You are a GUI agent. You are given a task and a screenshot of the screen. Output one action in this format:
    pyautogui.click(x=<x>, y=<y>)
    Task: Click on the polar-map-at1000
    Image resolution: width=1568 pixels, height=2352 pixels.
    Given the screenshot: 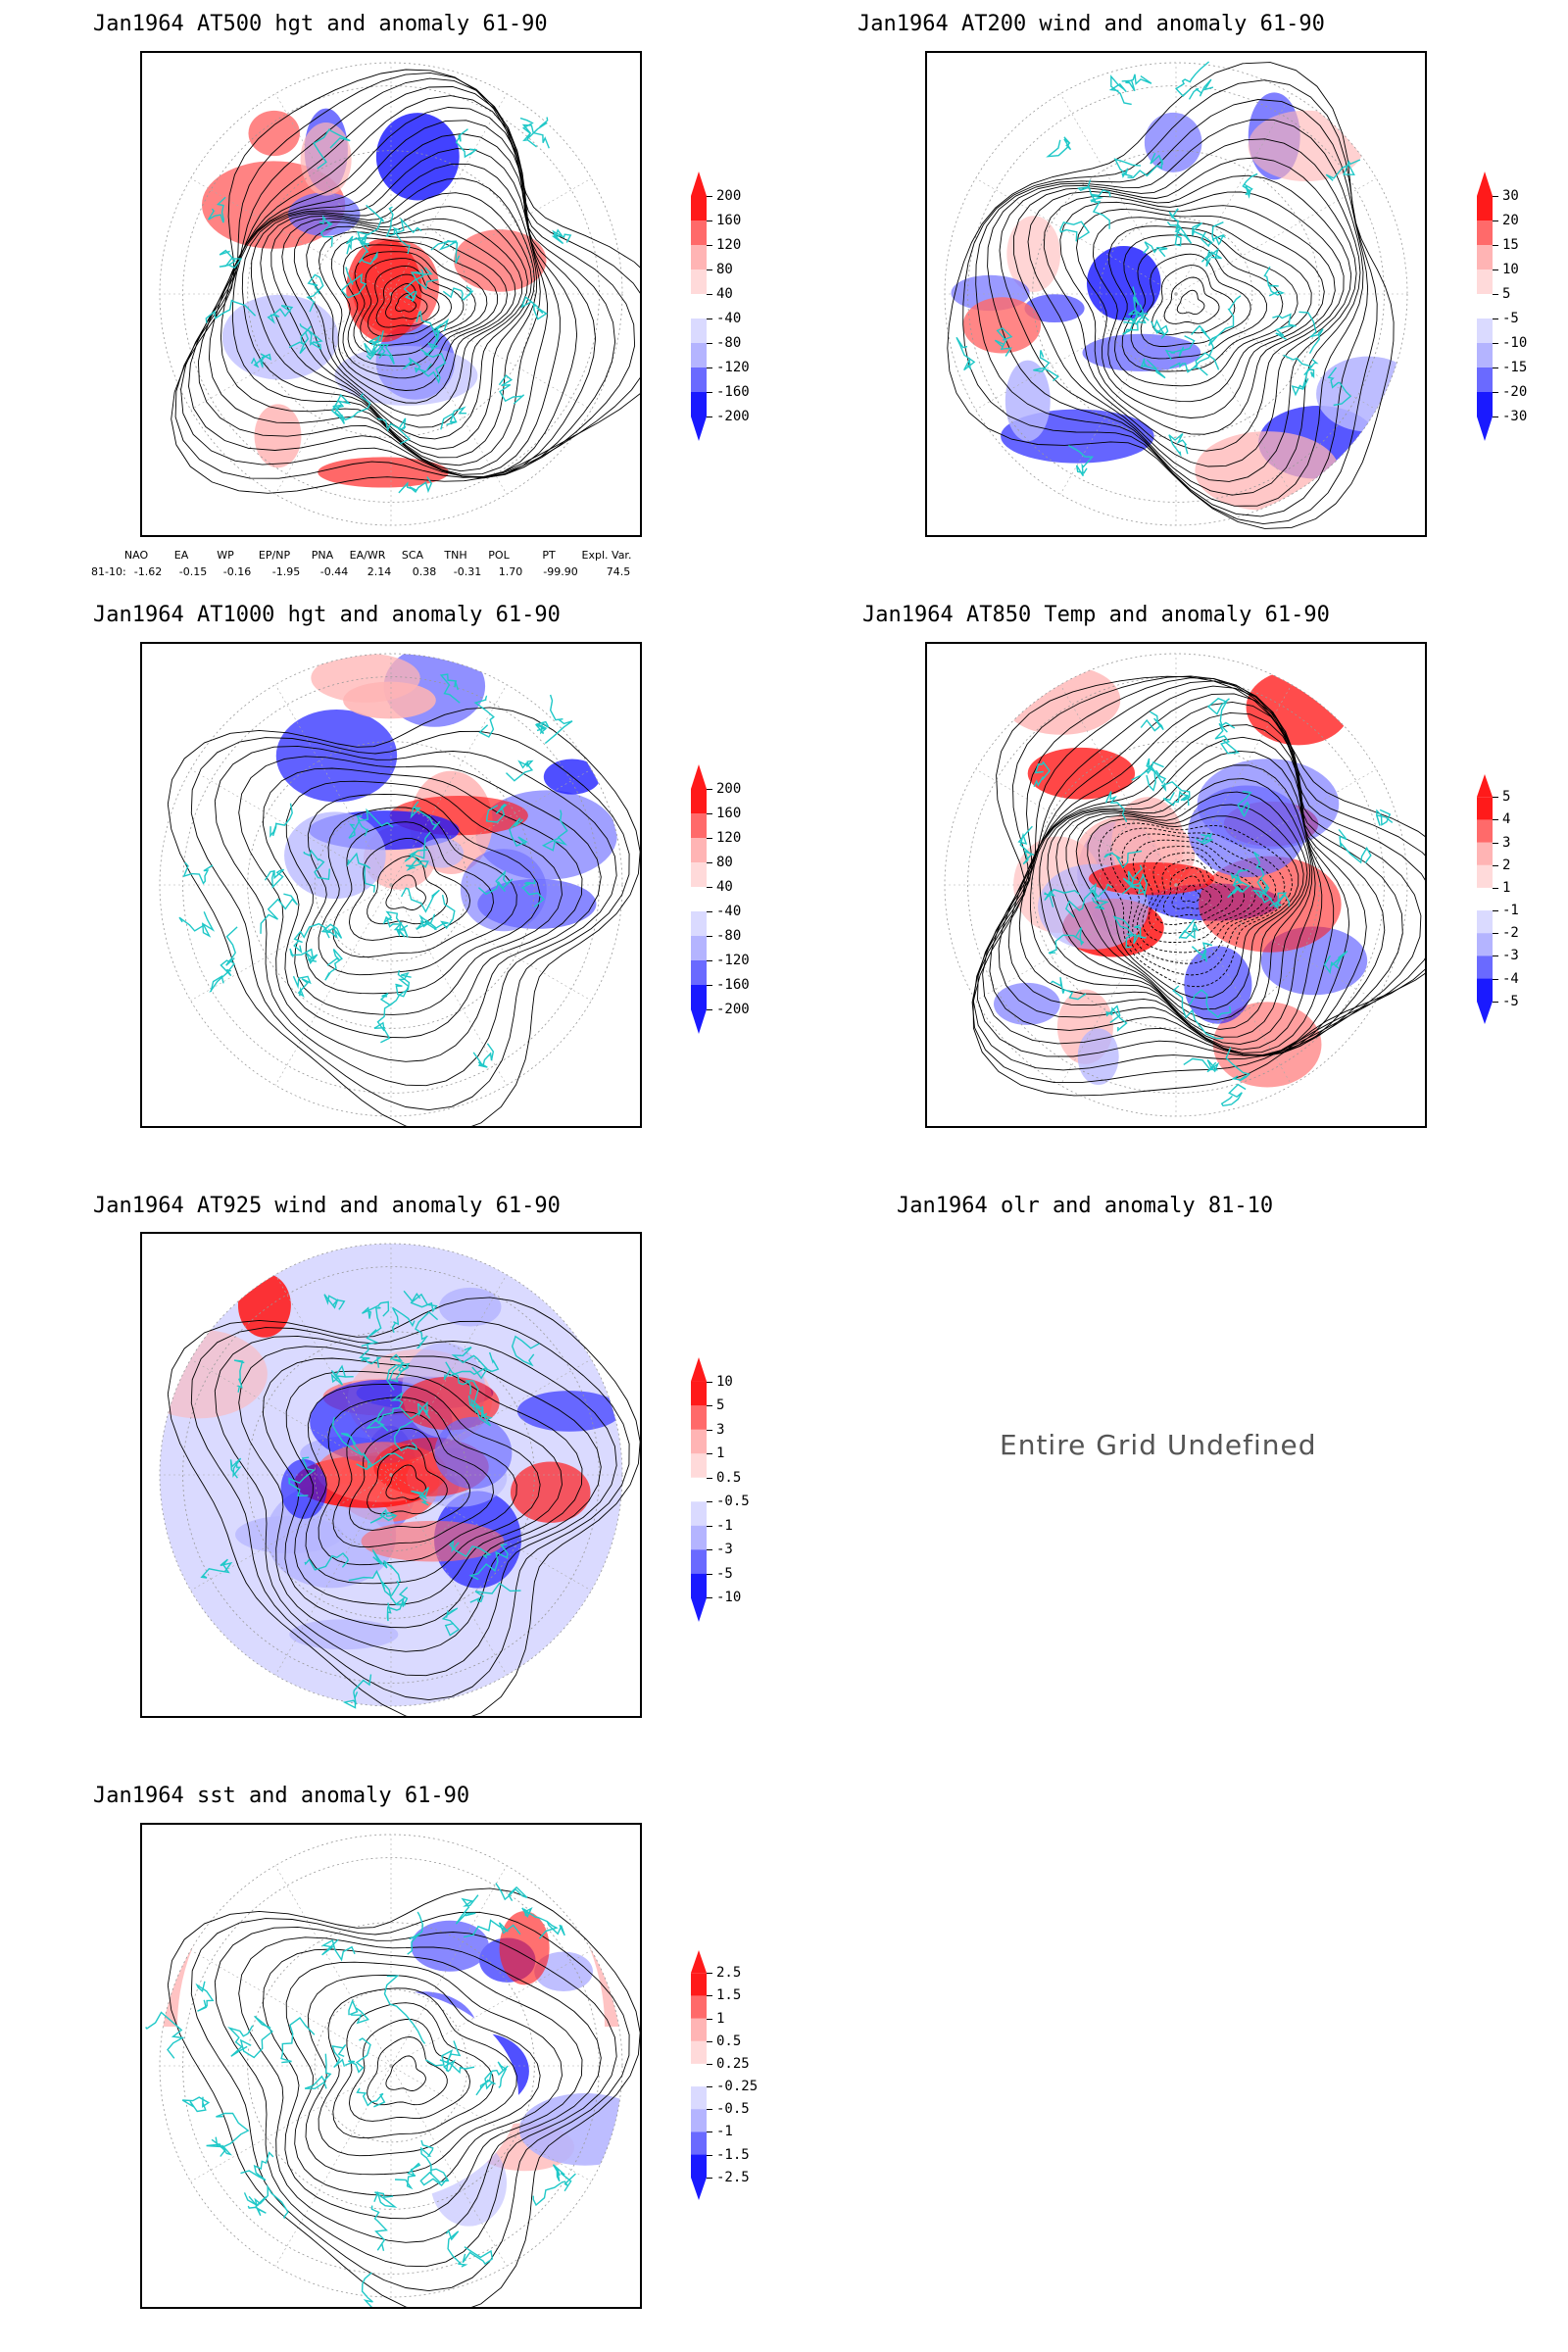 What is the action you would take?
    pyautogui.click(x=399, y=889)
    